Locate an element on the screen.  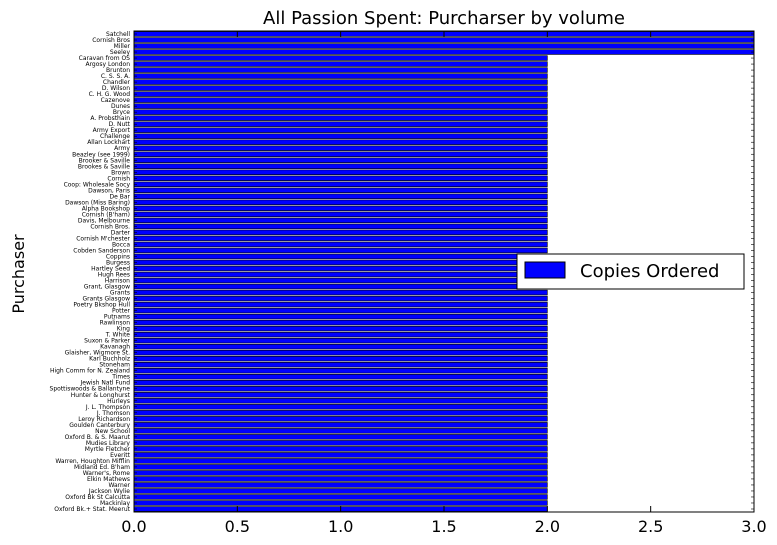
y-tick-label: Hurleys is located at coordinates (118, 401).